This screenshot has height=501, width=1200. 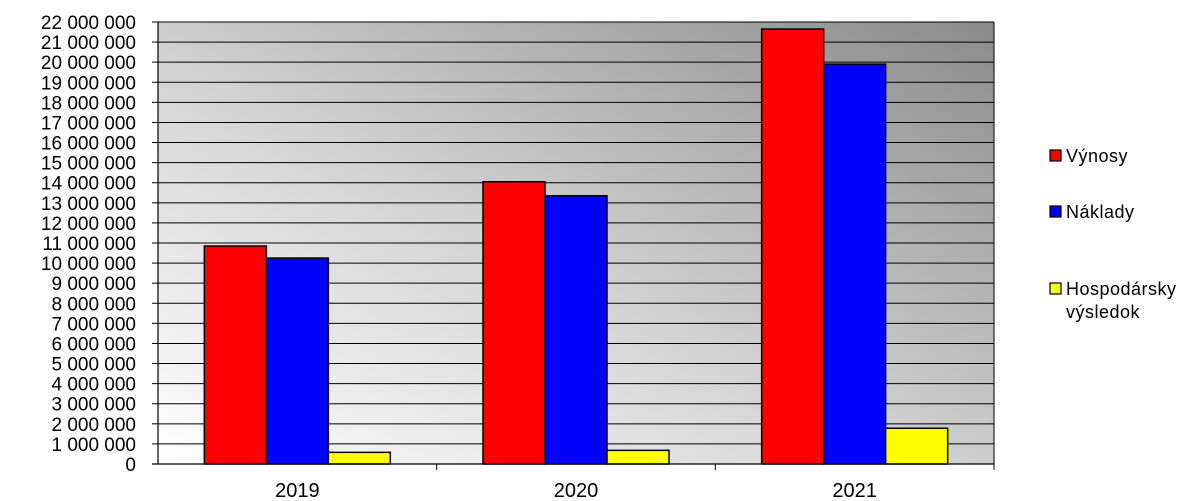 I want to click on legend-label: výsledok, so click(x=1103, y=312).